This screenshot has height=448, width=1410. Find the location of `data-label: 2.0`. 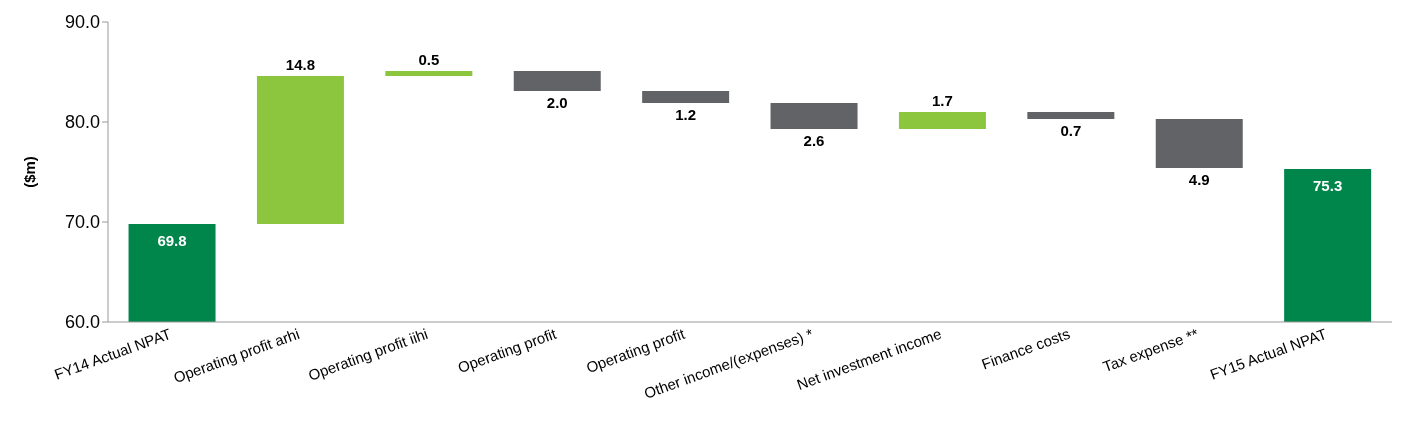

data-label: 2.0 is located at coordinates (557, 102).